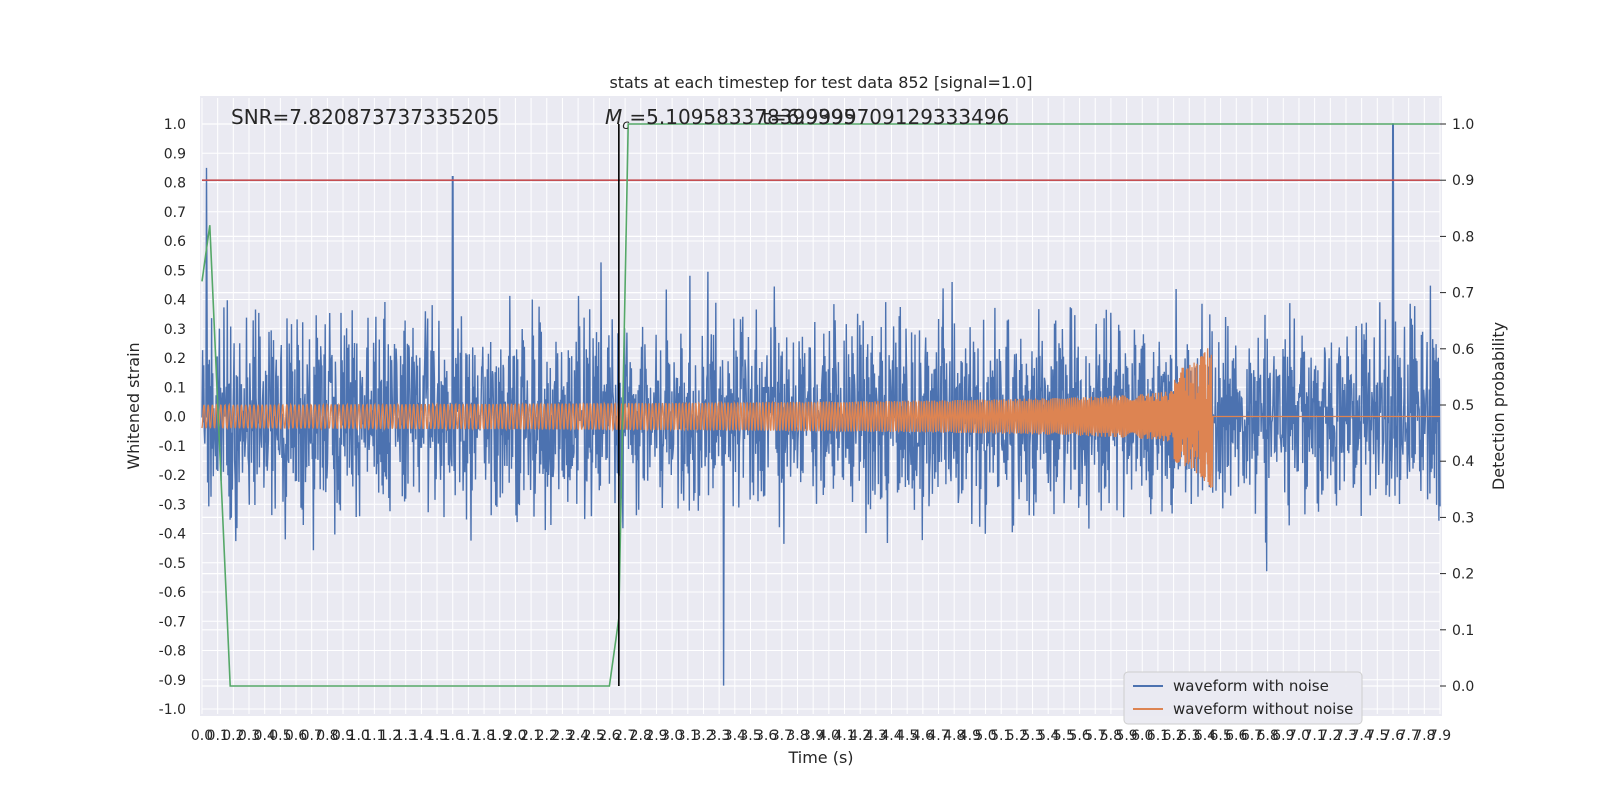 The height and width of the screenshot is (804, 1600). I want to click on x-tick-label: 7.1, so click(1315, 736).